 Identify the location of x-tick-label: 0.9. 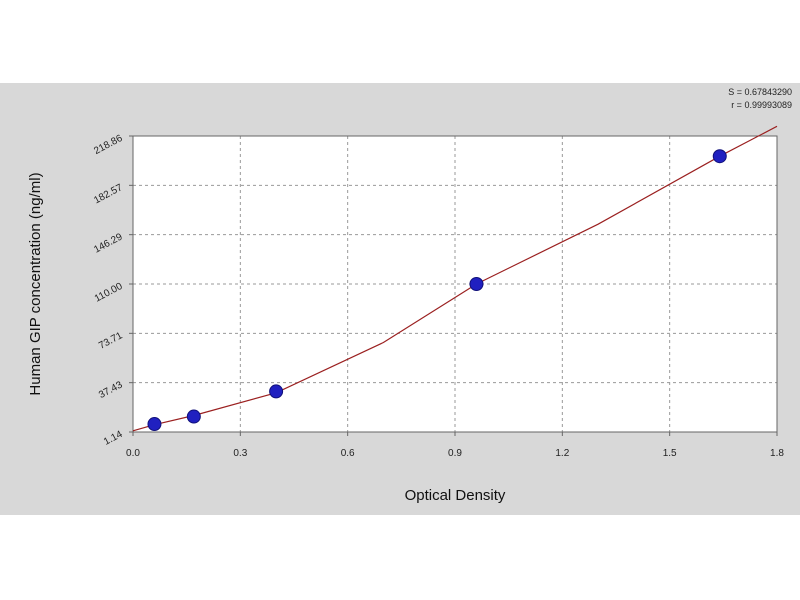
(455, 453).